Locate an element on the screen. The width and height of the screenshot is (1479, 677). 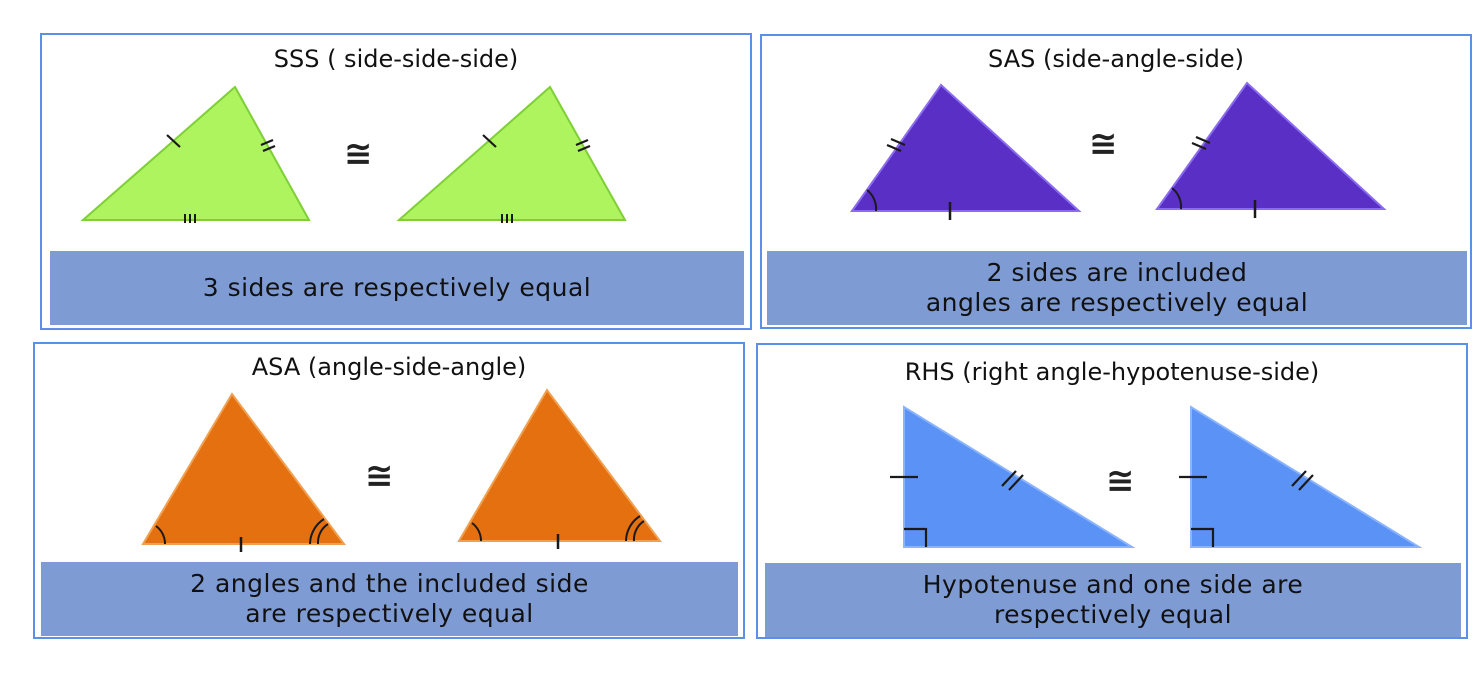
sss-triangle-right is located at coordinates (511, 154).